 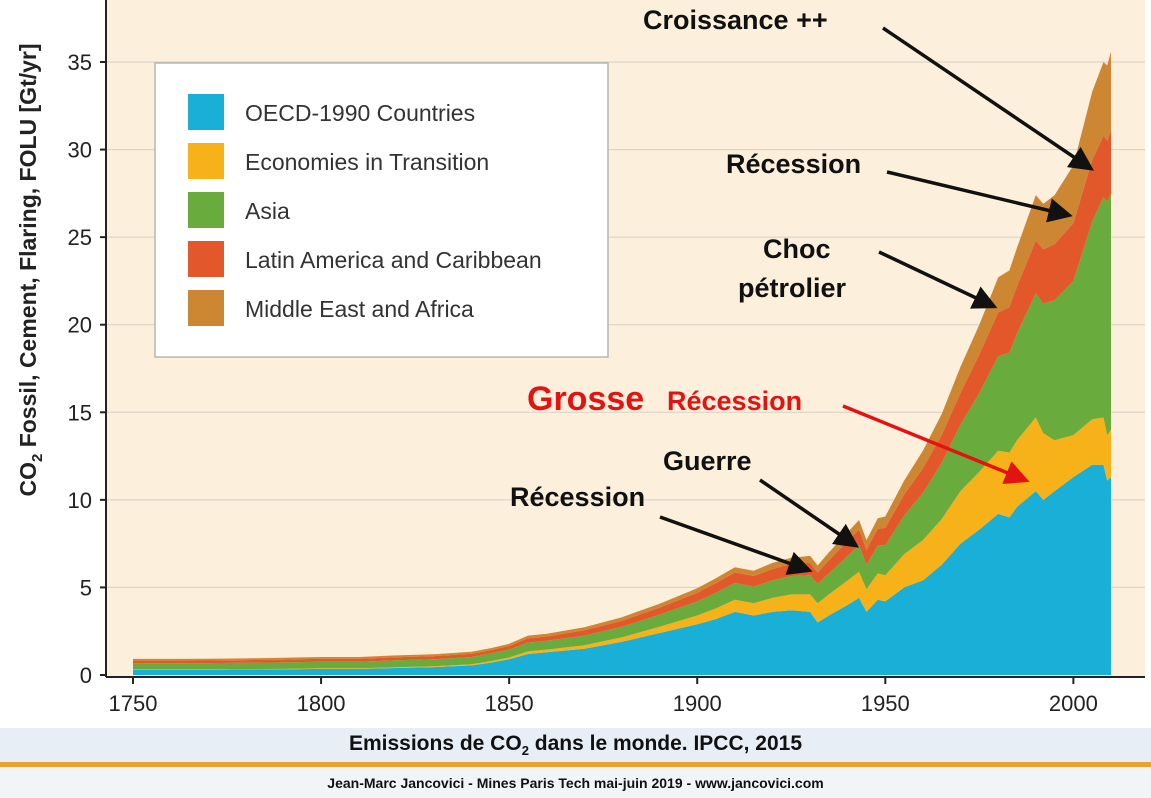 I want to click on x-tick-label: 2000, so click(x=1073, y=703).